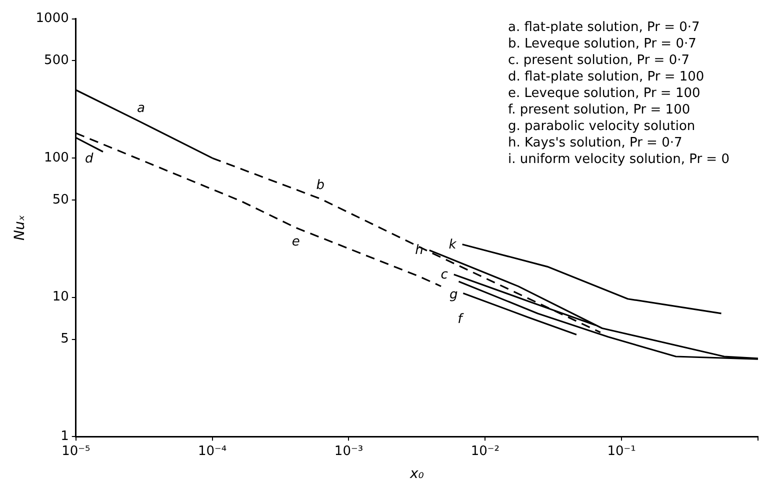 This screenshot has width=770, height=495. What do you see at coordinates (604, 27) in the screenshot?
I see `annotation: a. flat-plate solution, Pr = 0·7` at bounding box center [604, 27].